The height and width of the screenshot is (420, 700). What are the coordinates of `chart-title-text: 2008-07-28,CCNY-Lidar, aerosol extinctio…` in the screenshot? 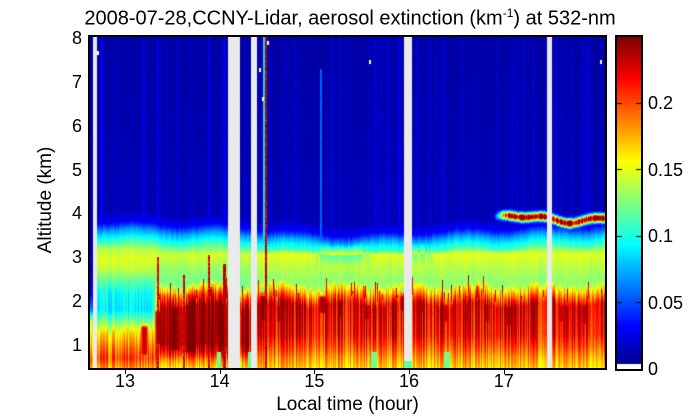 It's located at (293, 18).